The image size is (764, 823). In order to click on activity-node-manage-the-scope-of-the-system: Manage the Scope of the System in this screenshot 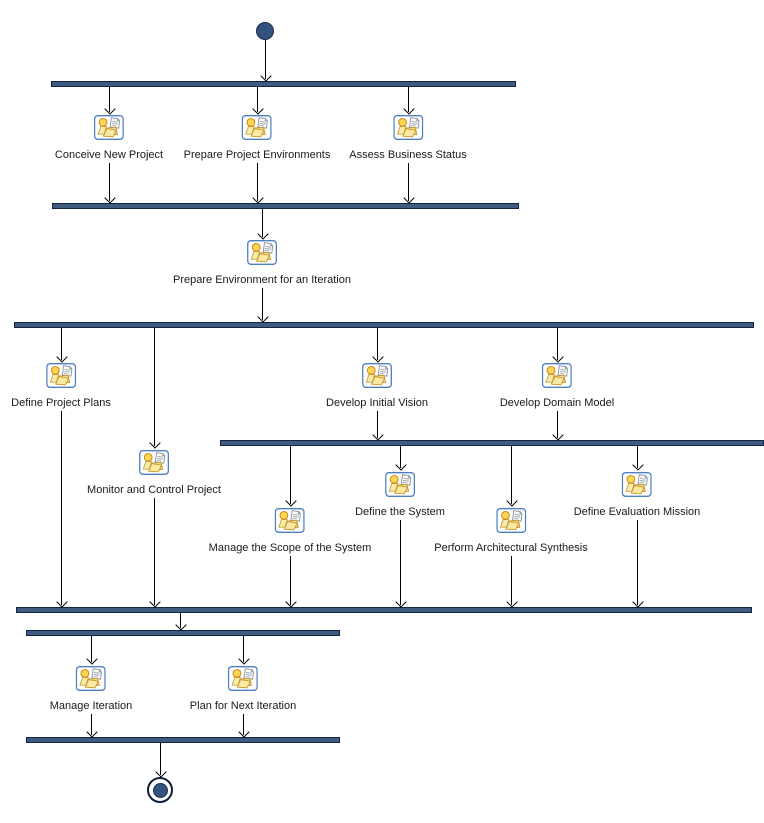, I will do `click(290, 531)`.